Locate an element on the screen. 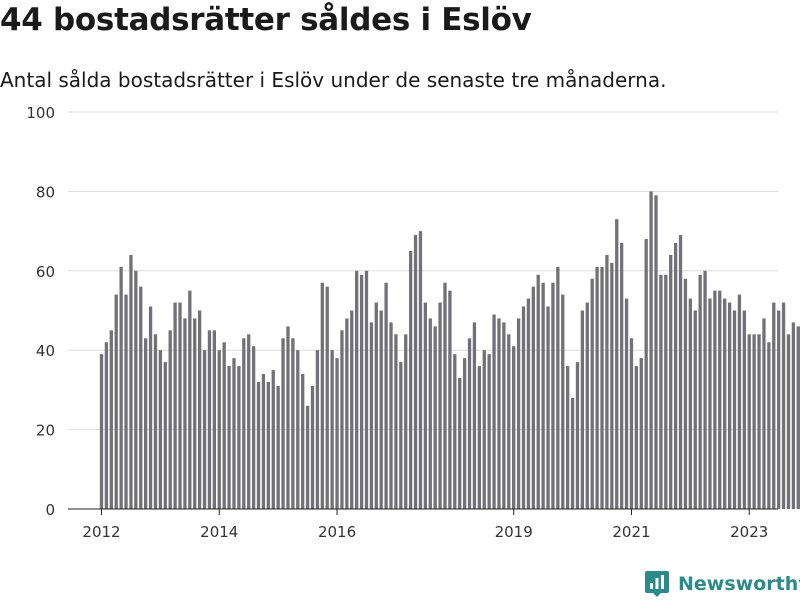 The width and height of the screenshot is (800, 600). newsworthy-logo-icon is located at coordinates (657, 584).